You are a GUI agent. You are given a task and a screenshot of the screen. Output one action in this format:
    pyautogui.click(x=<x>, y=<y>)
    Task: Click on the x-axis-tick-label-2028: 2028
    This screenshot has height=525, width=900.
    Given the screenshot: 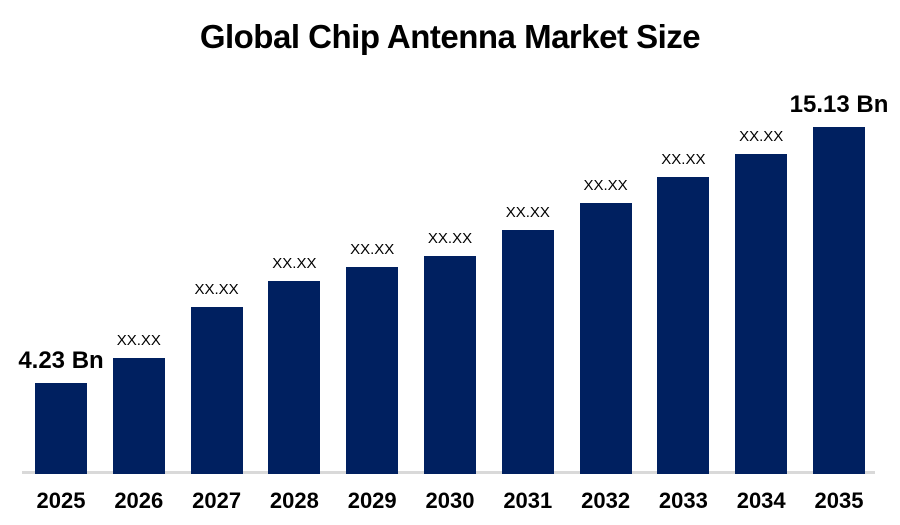 What is the action you would take?
    pyautogui.click(x=294, y=500)
    